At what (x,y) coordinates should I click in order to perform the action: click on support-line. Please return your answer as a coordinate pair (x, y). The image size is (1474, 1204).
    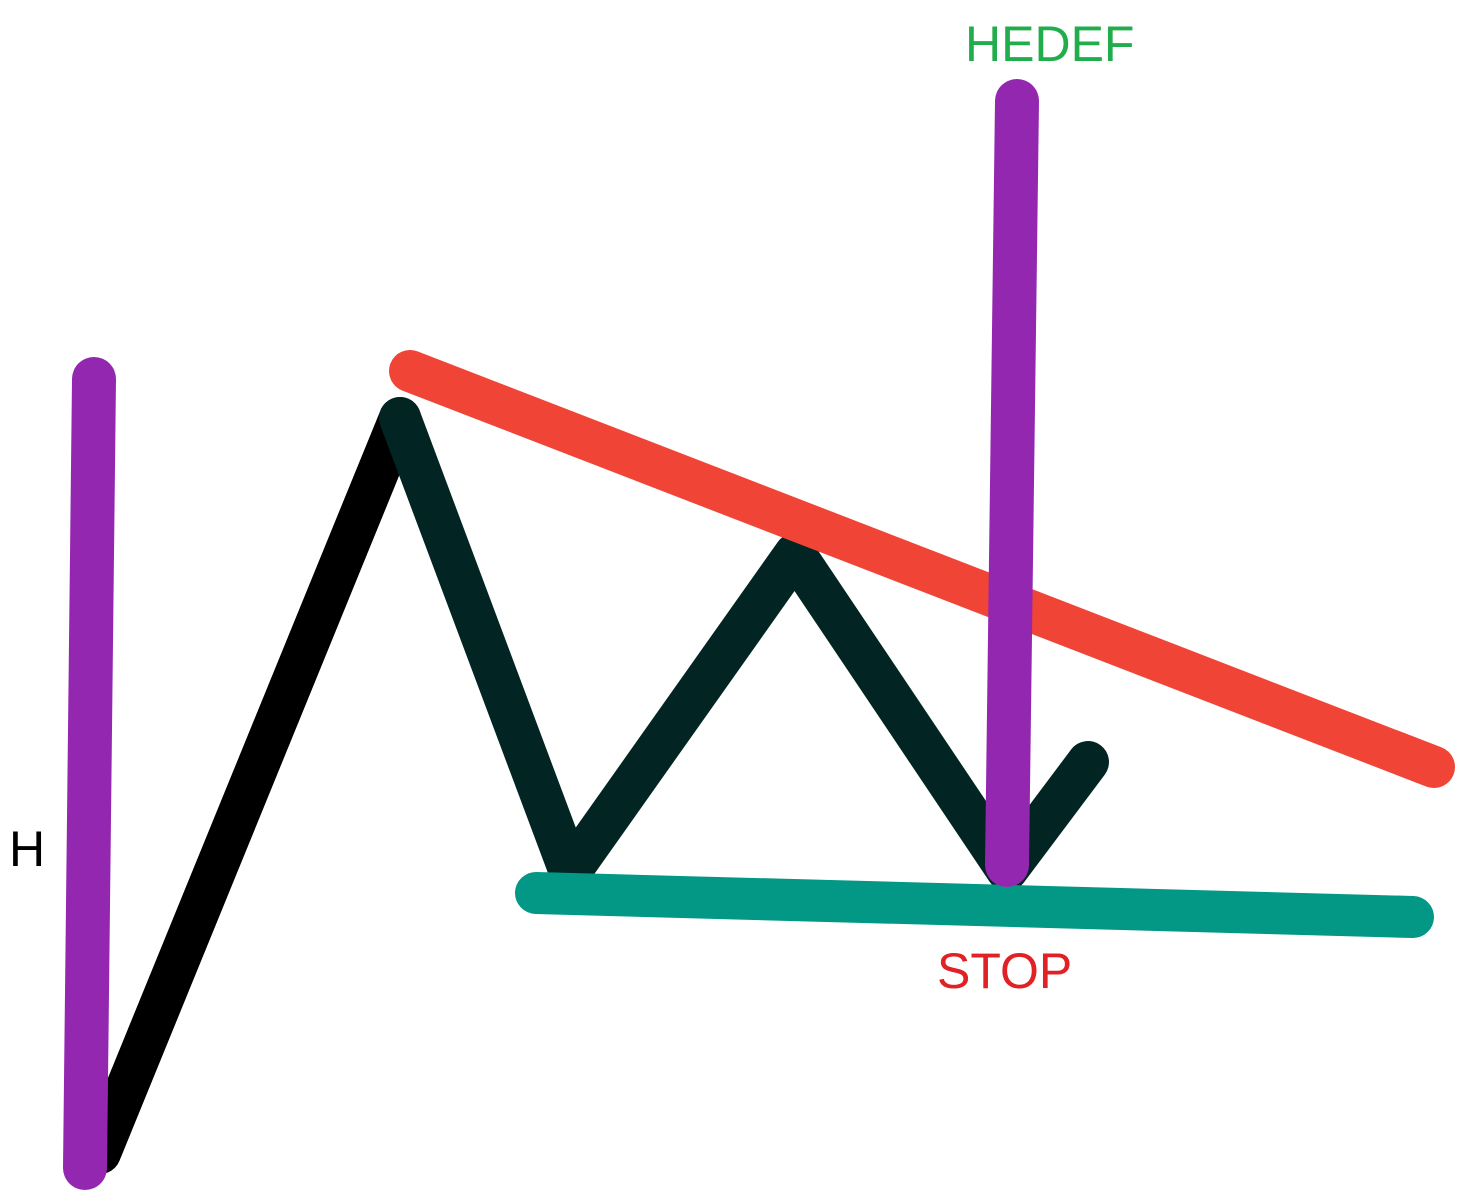
    Looking at the image, I should click on (974, 905).